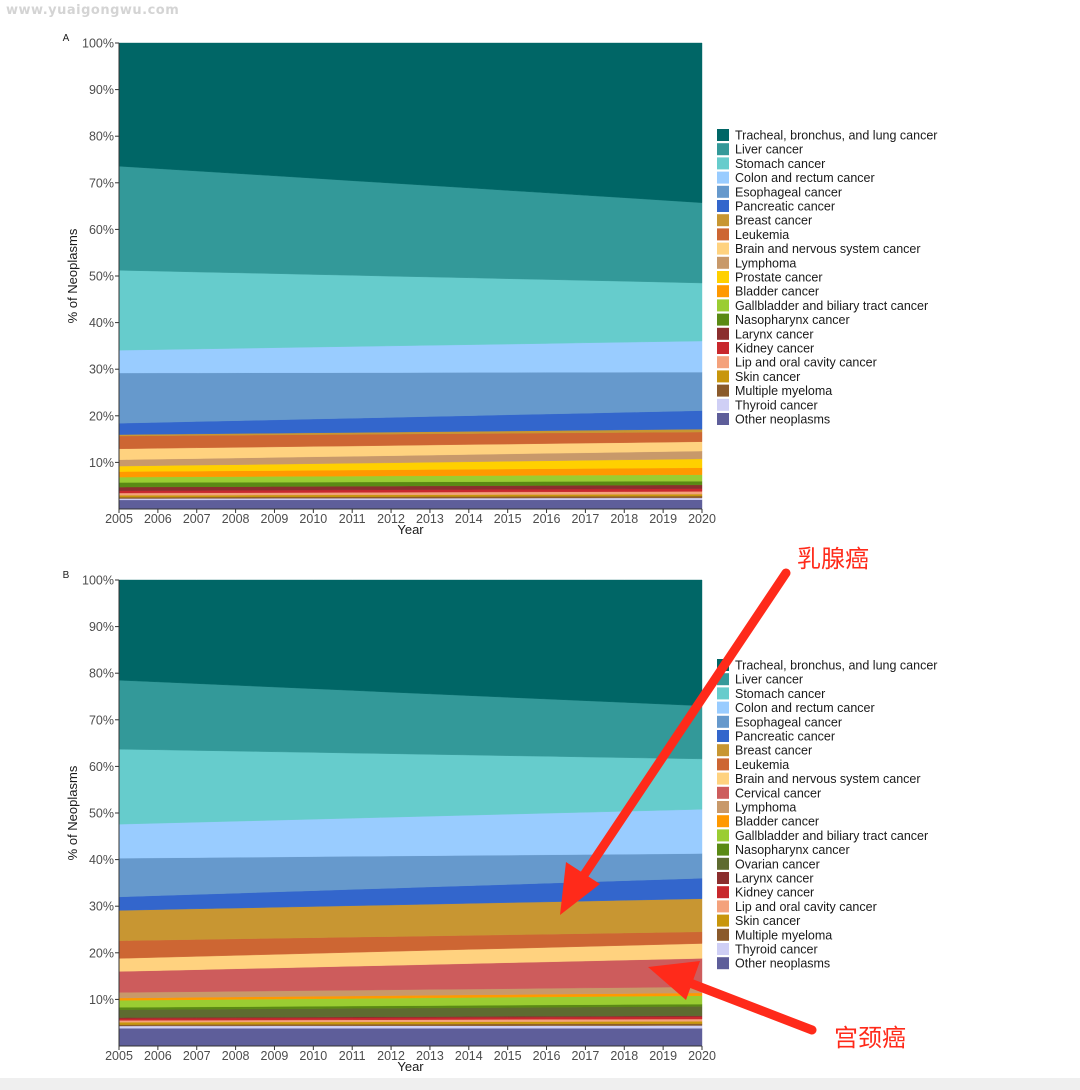  I want to click on x-tick-label: 2008, so click(236, 1056).